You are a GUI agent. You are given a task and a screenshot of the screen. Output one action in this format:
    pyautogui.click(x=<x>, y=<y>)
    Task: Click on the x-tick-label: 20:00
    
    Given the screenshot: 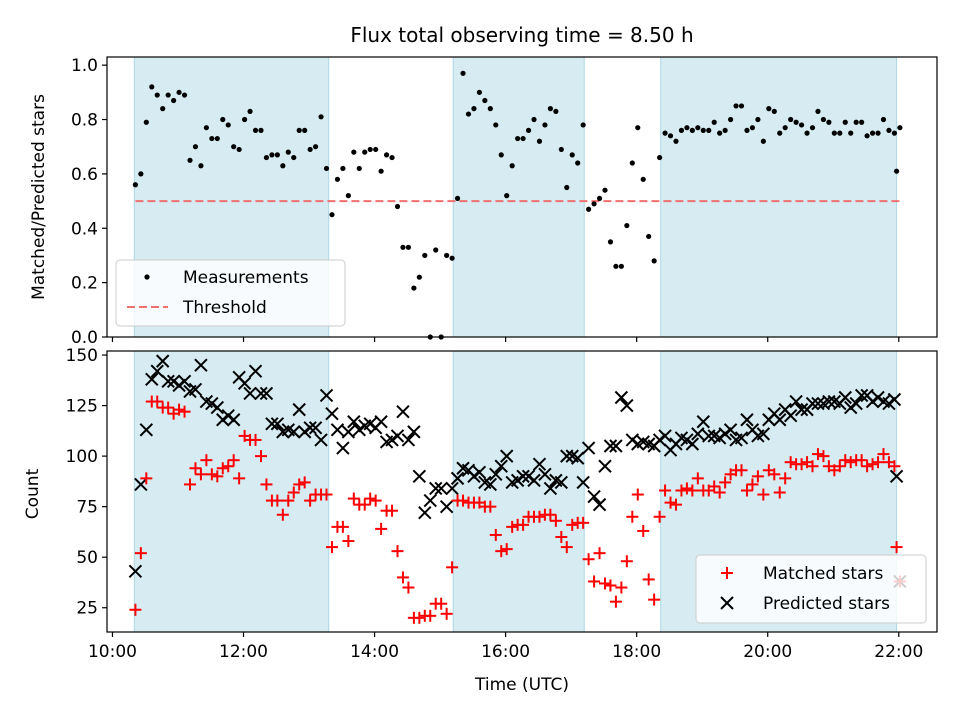 What is the action you would take?
    pyautogui.click(x=767, y=652)
    